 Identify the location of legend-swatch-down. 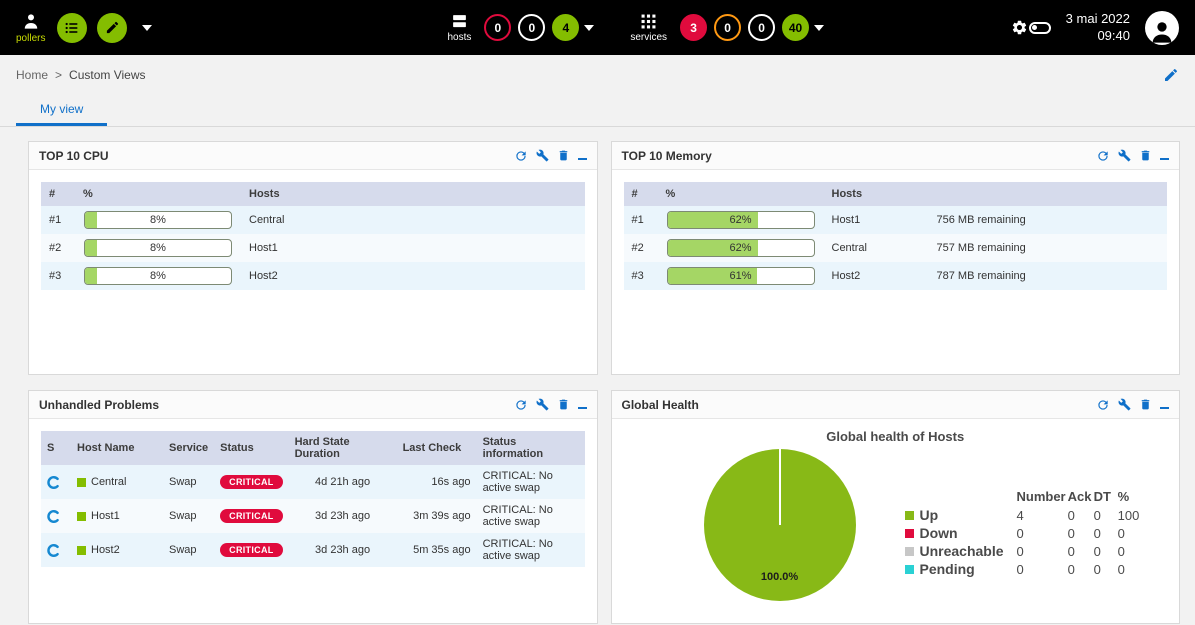
(909, 533).